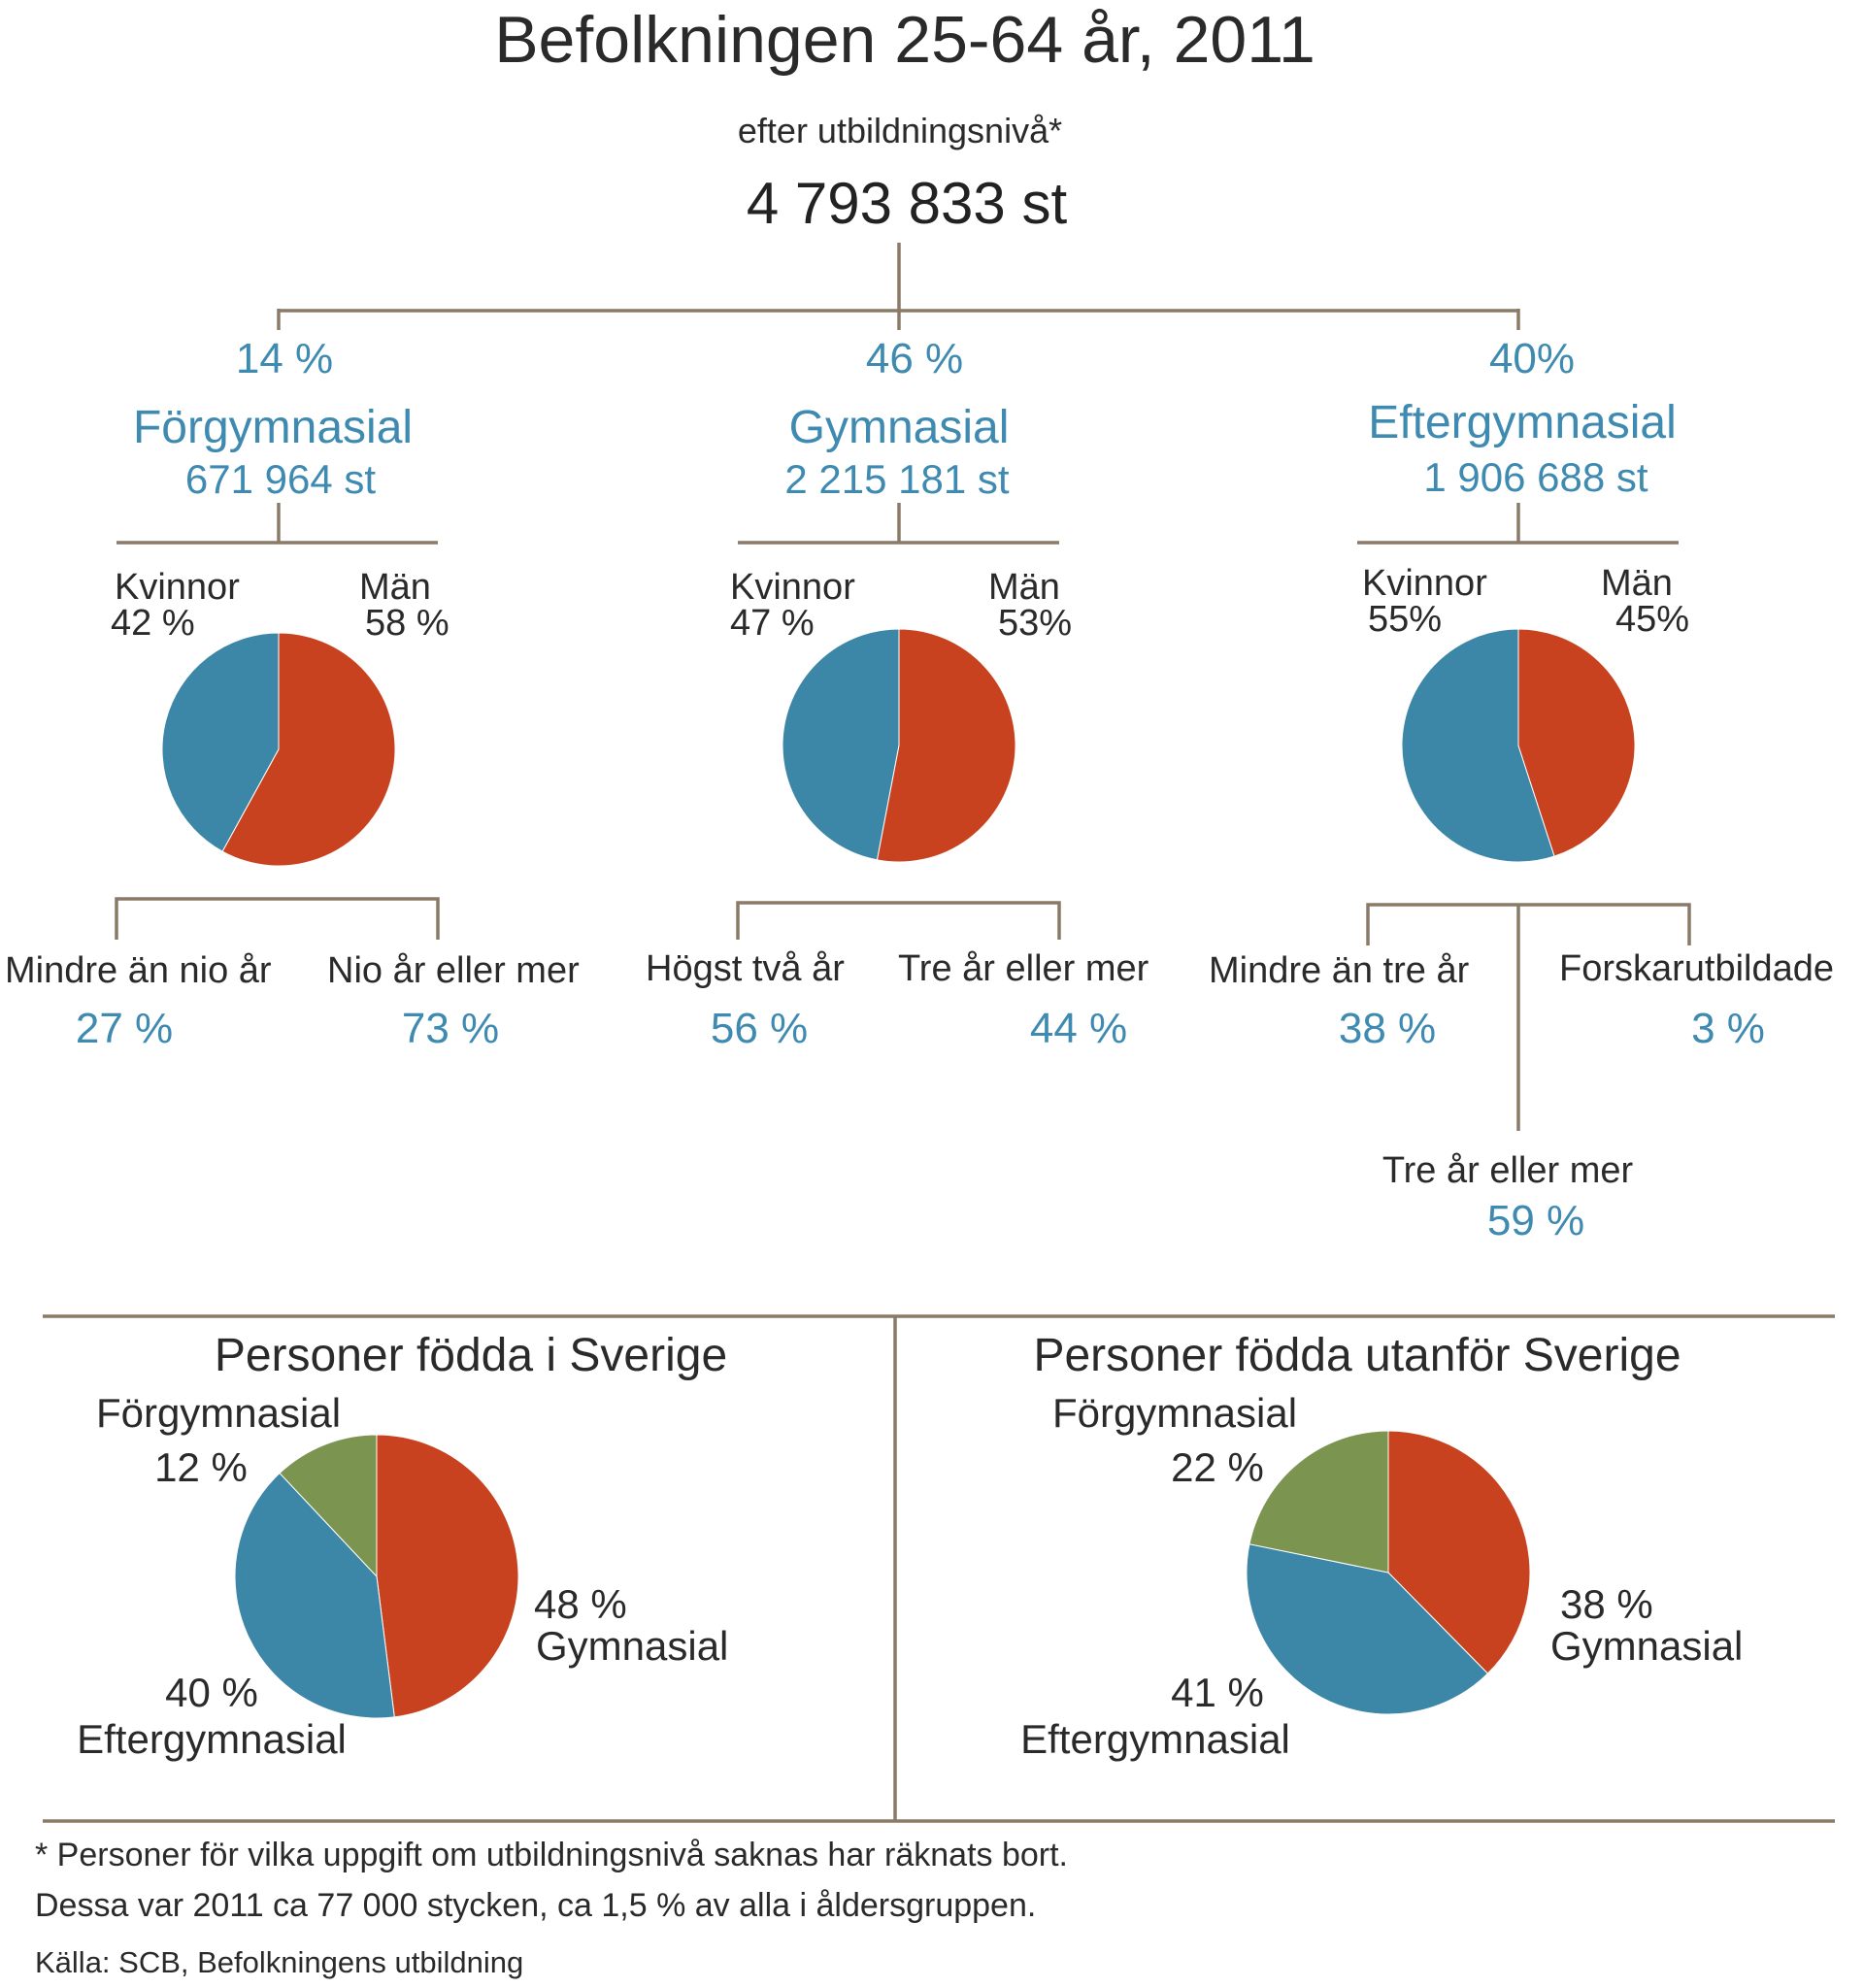 Image resolution: width=1864 pixels, height=1988 pixels. What do you see at coordinates (1696, 969) in the screenshot?
I see `sub-label: Forskarutbildade` at bounding box center [1696, 969].